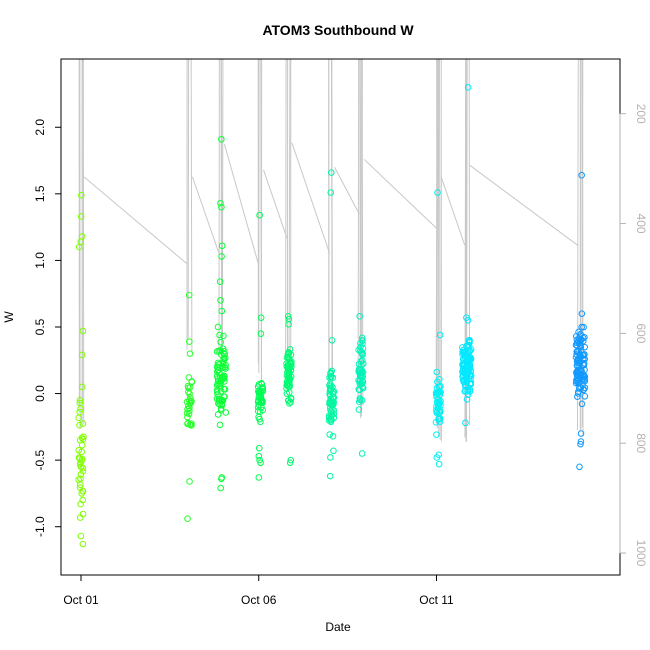  I want to click on y-axis-label: W, so click(9, 317).